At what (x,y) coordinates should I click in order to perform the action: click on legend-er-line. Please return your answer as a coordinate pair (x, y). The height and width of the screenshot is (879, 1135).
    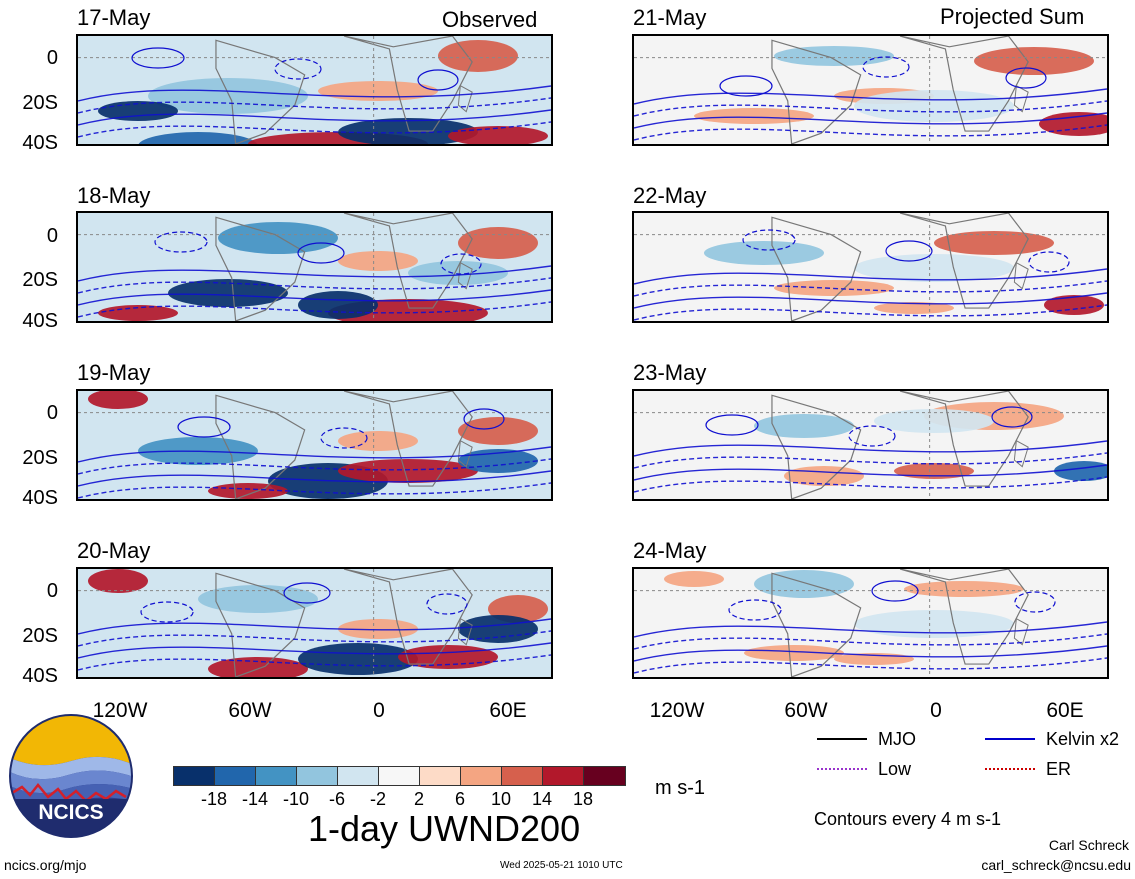
    Looking at the image, I should click on (1010, 769).